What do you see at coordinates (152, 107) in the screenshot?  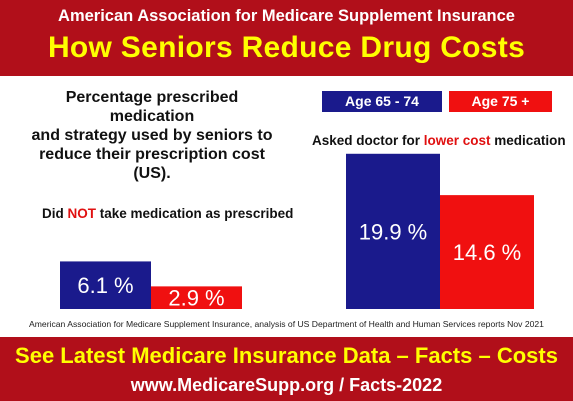 I see `intro-line-1: Percentage prescribed medication` at bounding box center [152, 107].